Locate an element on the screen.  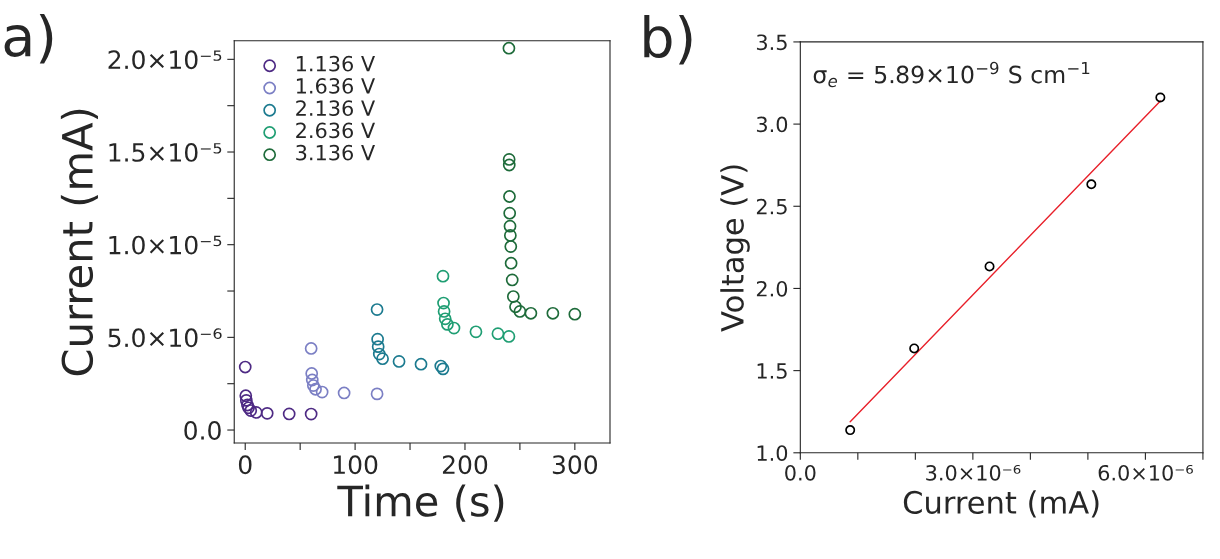
y-tick-label: 1.5×10⁻⁵ is located at coordinates (165, 152).